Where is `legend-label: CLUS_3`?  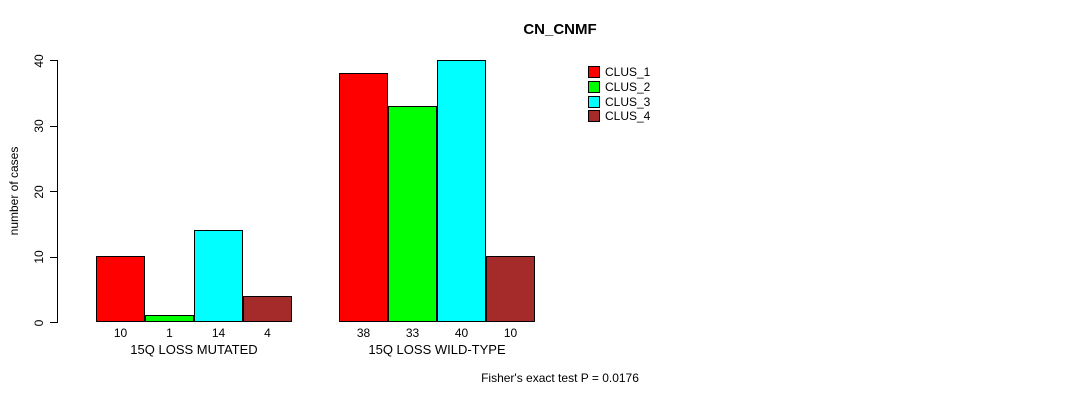 legend-label: CLUS_3 is located at coordinates (628, 101).